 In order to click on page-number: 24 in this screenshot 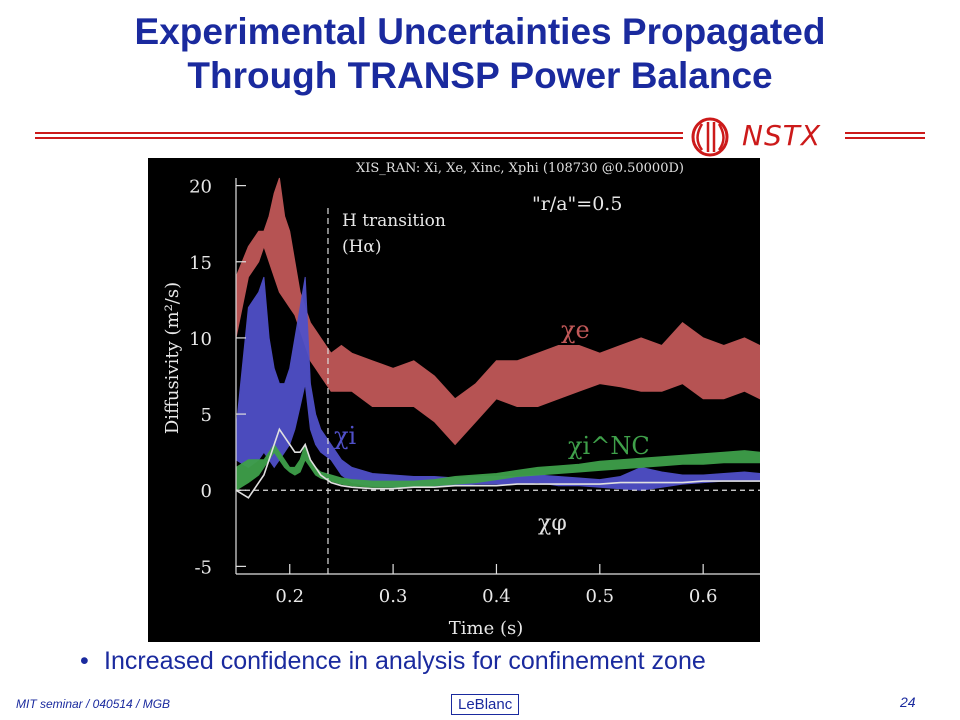, I will do `click(908, 702)`.